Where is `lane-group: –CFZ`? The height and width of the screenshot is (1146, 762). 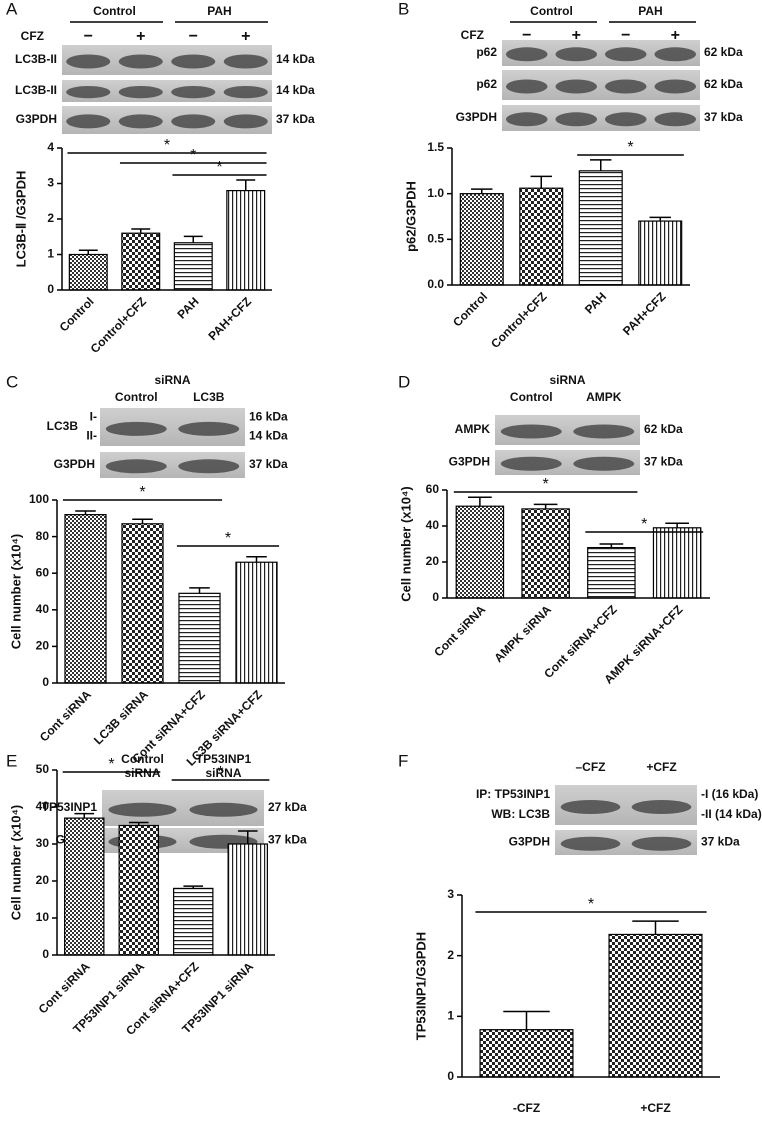
lane-group: –CFZ is located at coordinates (591, 767).